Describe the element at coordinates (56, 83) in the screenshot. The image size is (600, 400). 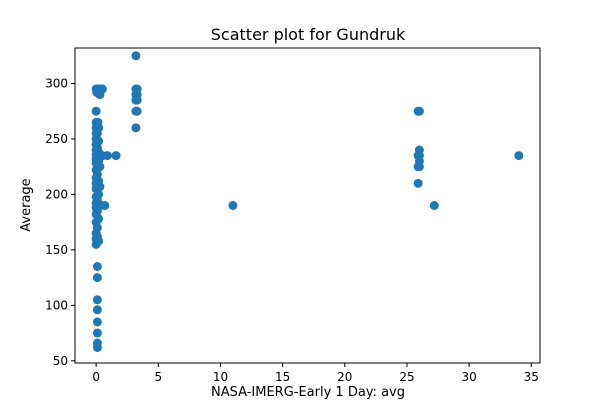
I see `y-tick-label: 300` at that location.